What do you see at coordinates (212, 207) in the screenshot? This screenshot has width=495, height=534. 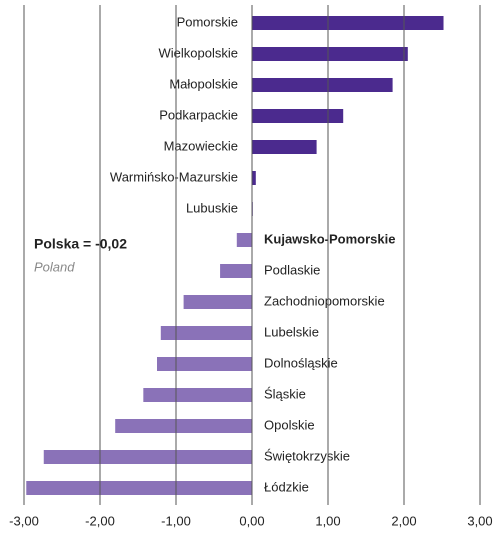 I see `category-label: Lubuskie` at bounding box center [212, 207].